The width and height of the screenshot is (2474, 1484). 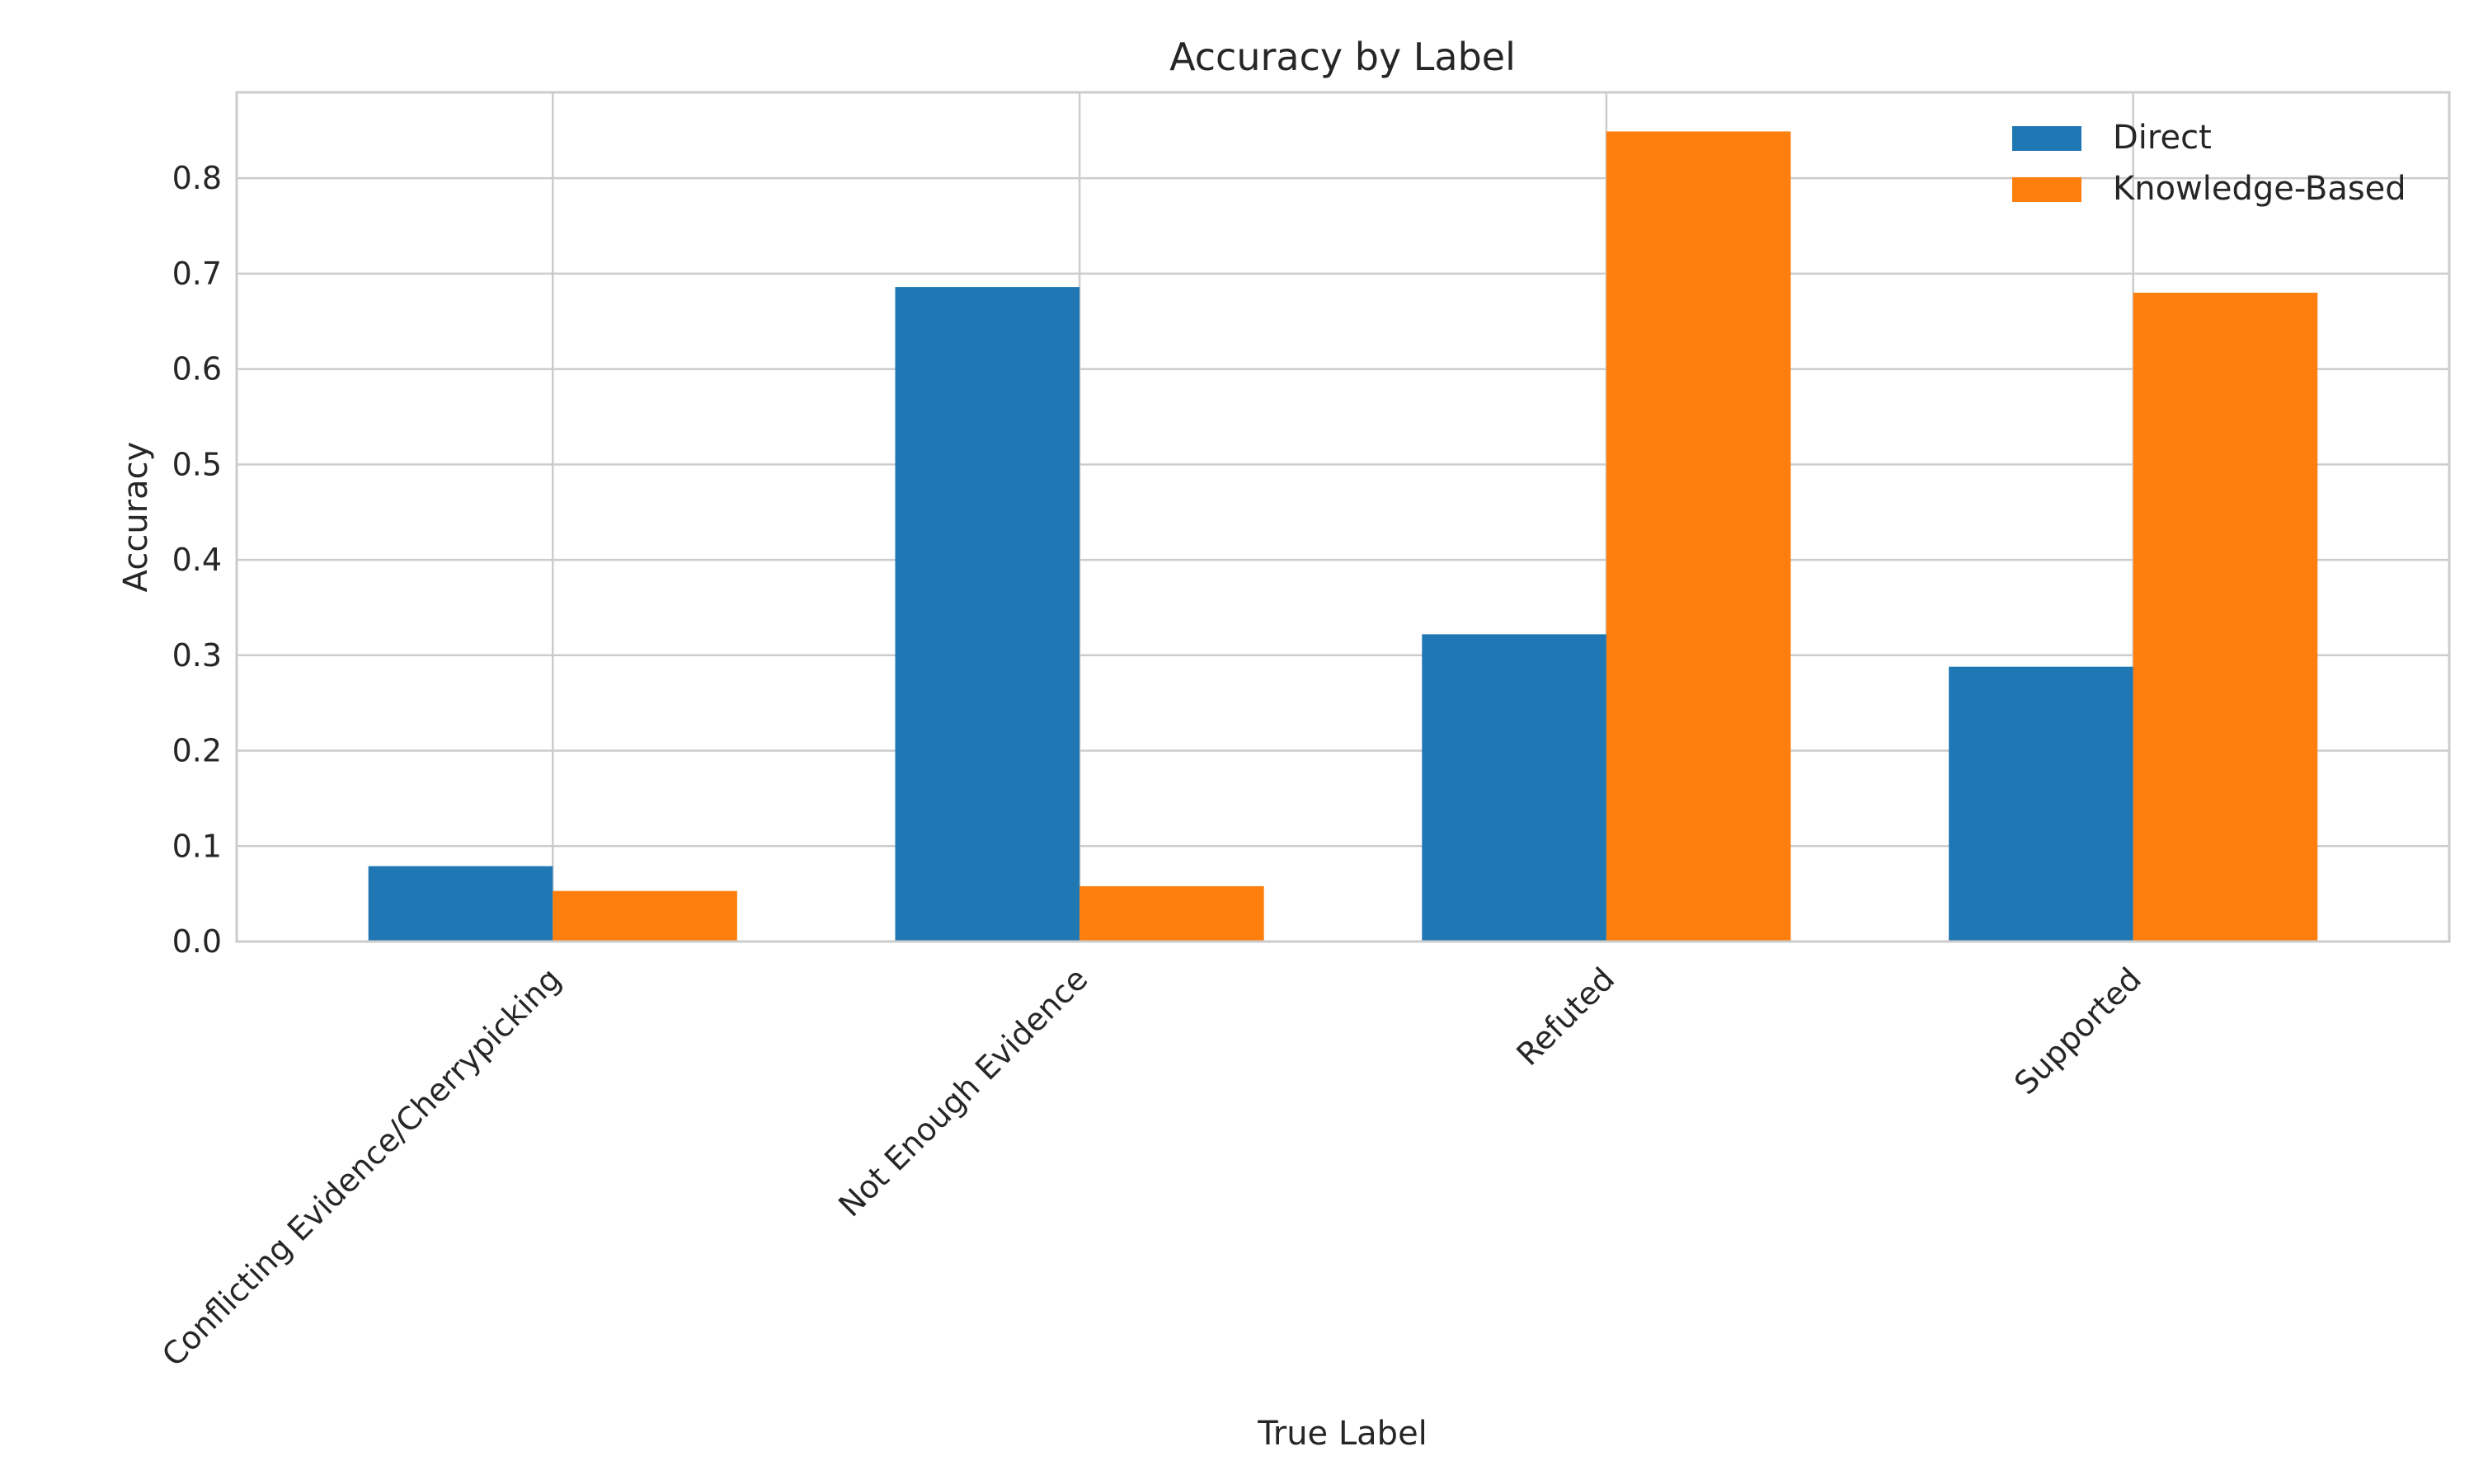 I want to click on x-axis-label: True Label, so click(x=1342, y=1434).